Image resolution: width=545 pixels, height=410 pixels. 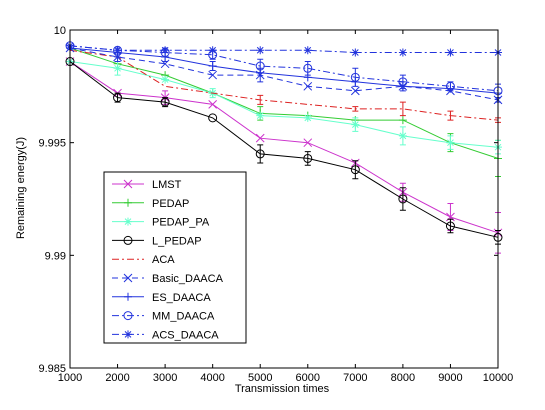 What do you see at coordinates (308, 378) in the screenshot?
I see `x-tick-label: 6000` at bounding box center [308, 378].